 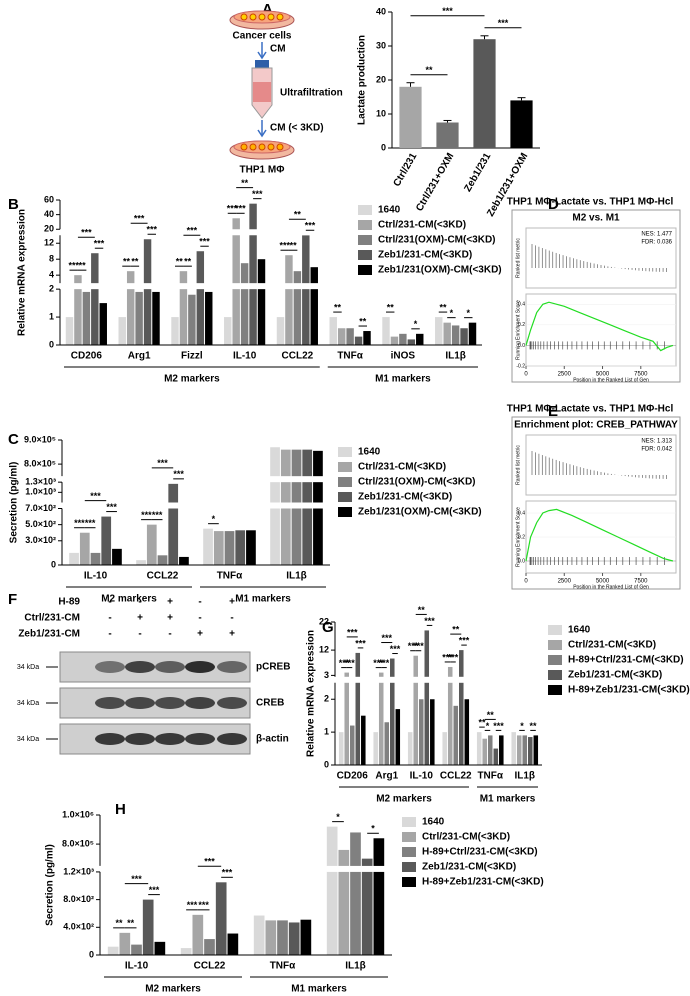 I want to click on x-tick-label: 5000, so click(x=603, y=375).